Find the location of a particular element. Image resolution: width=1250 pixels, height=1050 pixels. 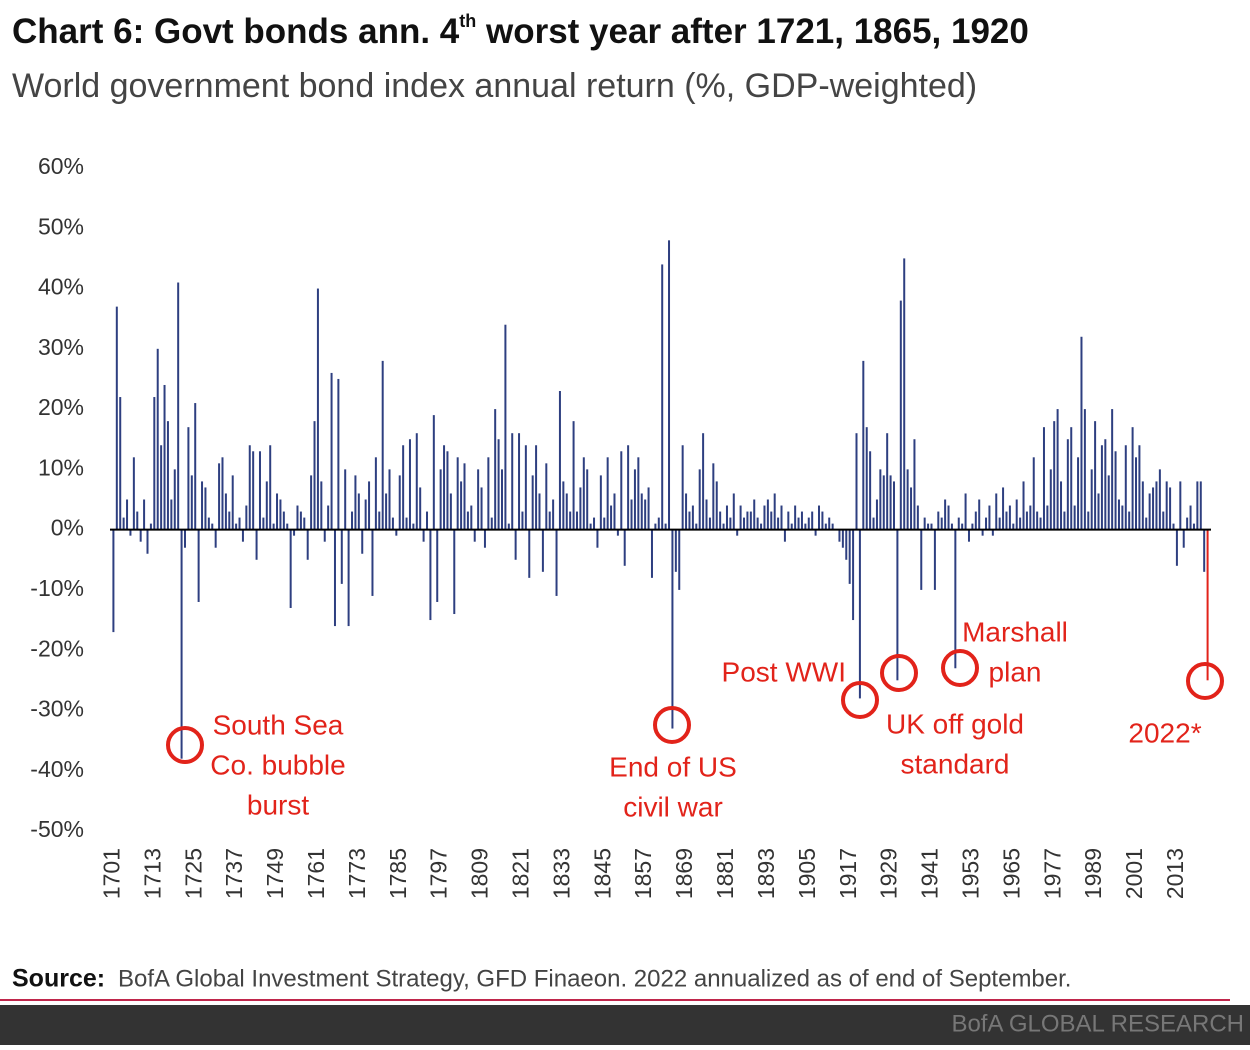

x-tick-label: 2013 is located at coordinates (1175, 873).